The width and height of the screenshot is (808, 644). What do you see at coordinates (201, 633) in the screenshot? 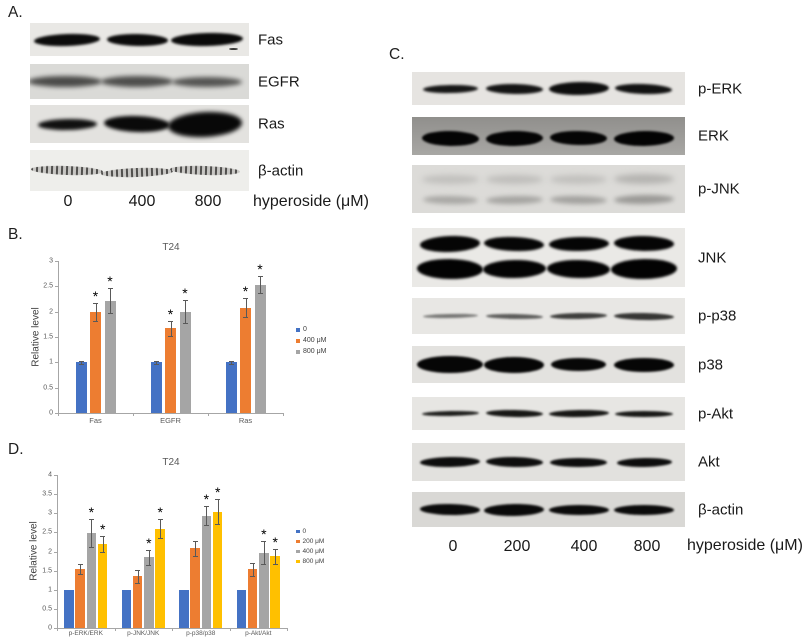
I see `category-label: p-p38/p38` at bounding box center [201, 633].